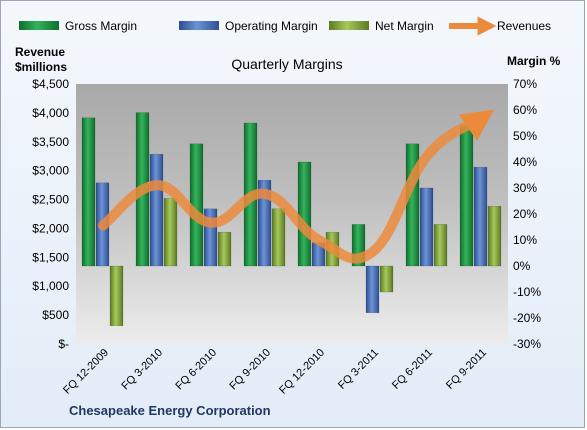  I want to click on left-tick-label: $500, so click(55, 315).